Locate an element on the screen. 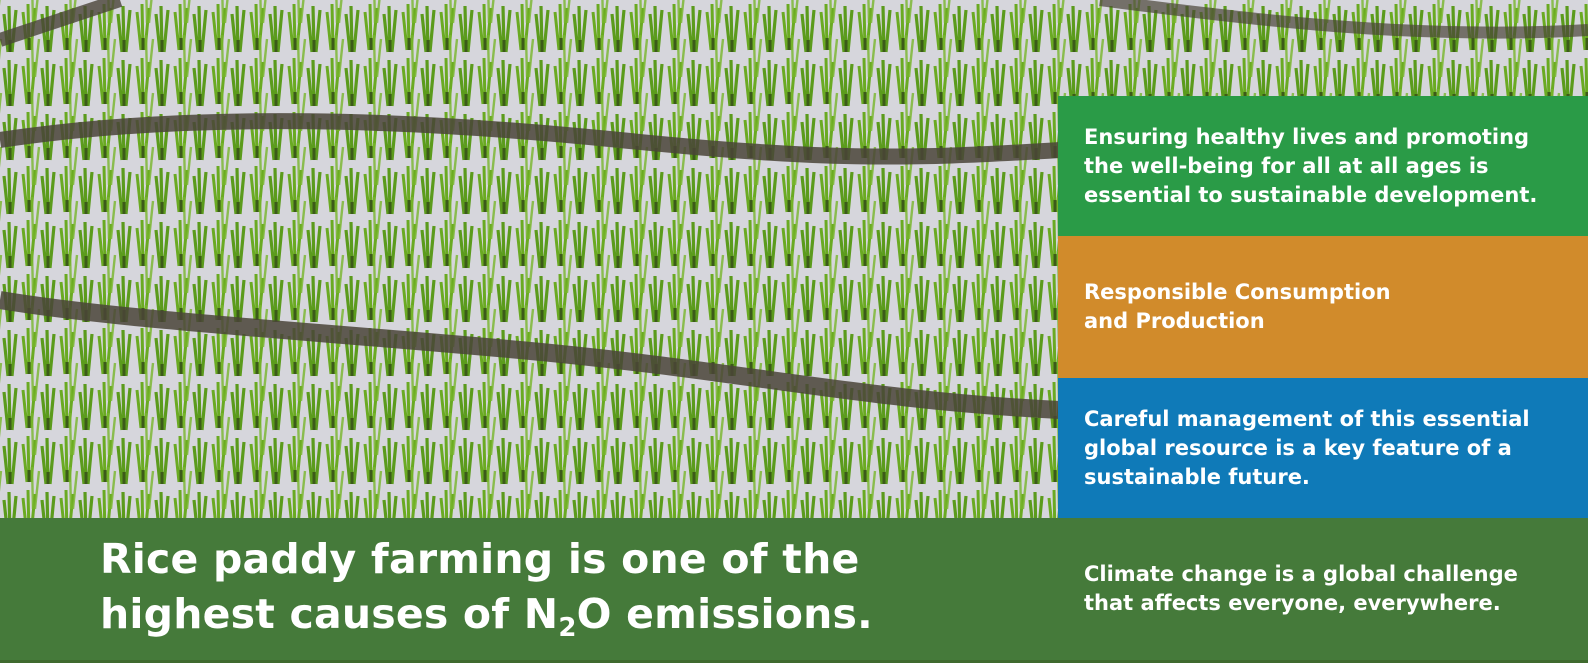 Image resolution: width=1588 pixels, height=663 pixels. headline-line-2-start: highest causes of N is located at coordinates (329, 614).